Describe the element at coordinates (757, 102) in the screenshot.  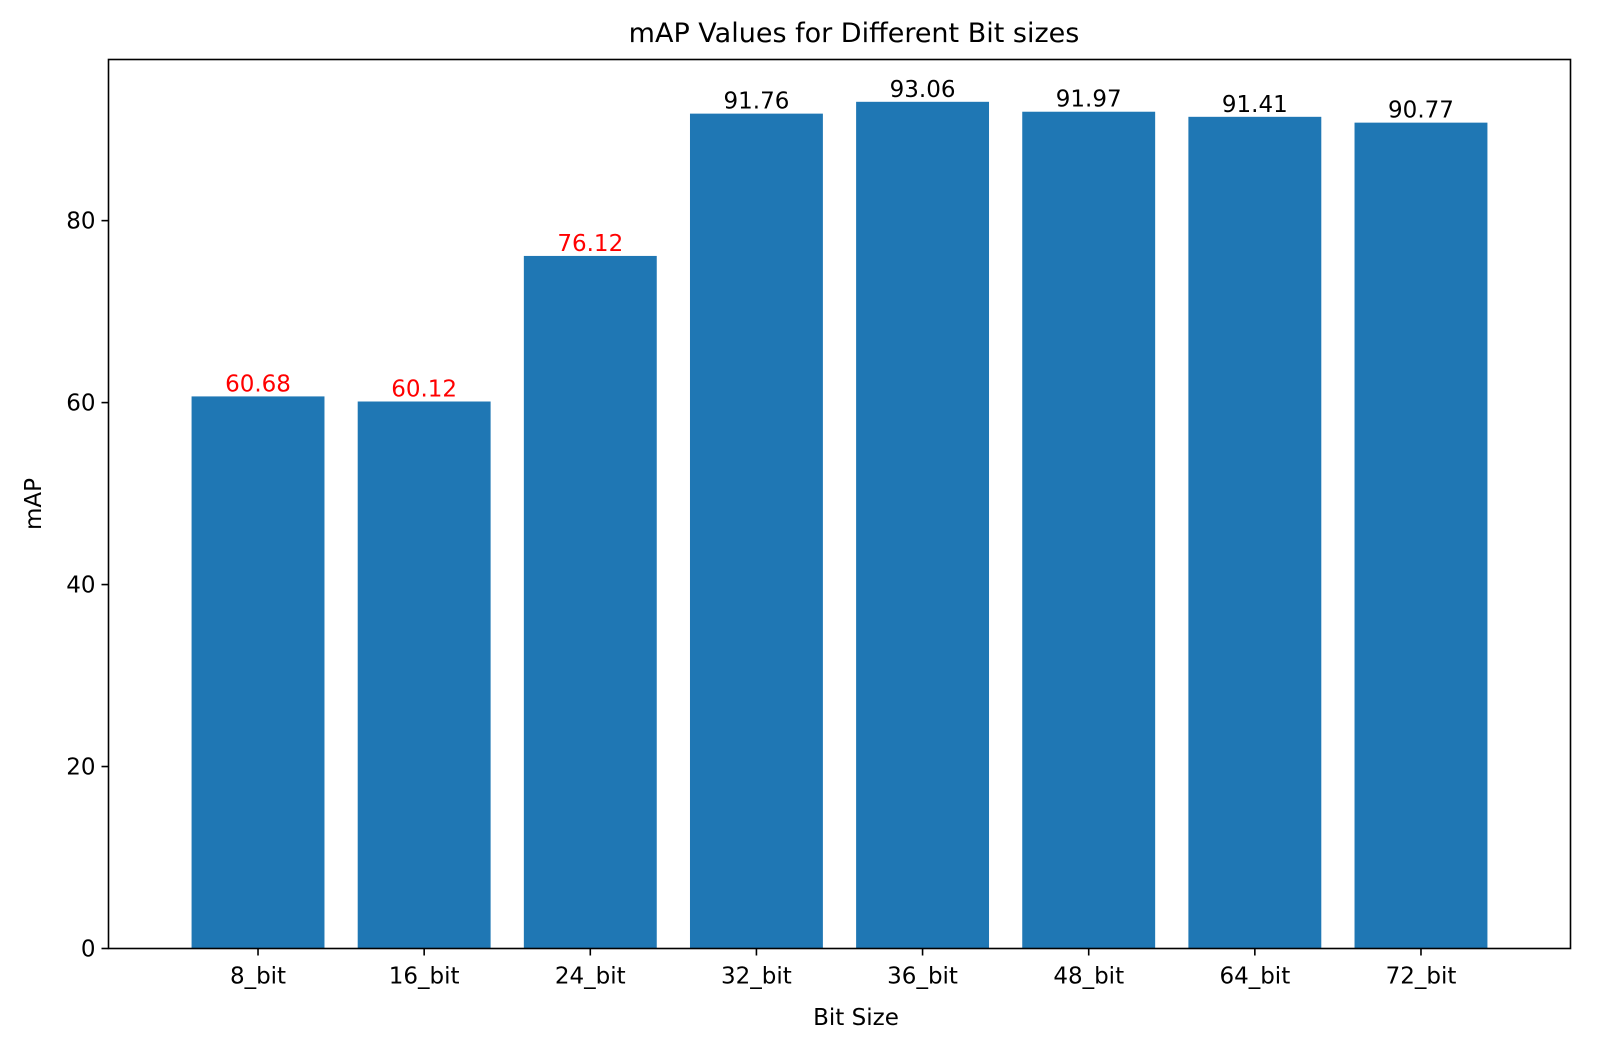
I see `value-label-32_bit: 91.76` at that location.